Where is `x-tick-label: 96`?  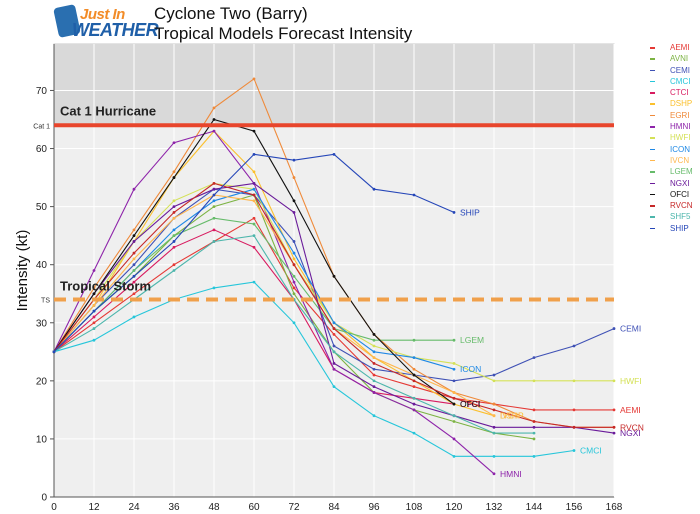
x-tick-label: 96 is located at coordinates (374, 507).